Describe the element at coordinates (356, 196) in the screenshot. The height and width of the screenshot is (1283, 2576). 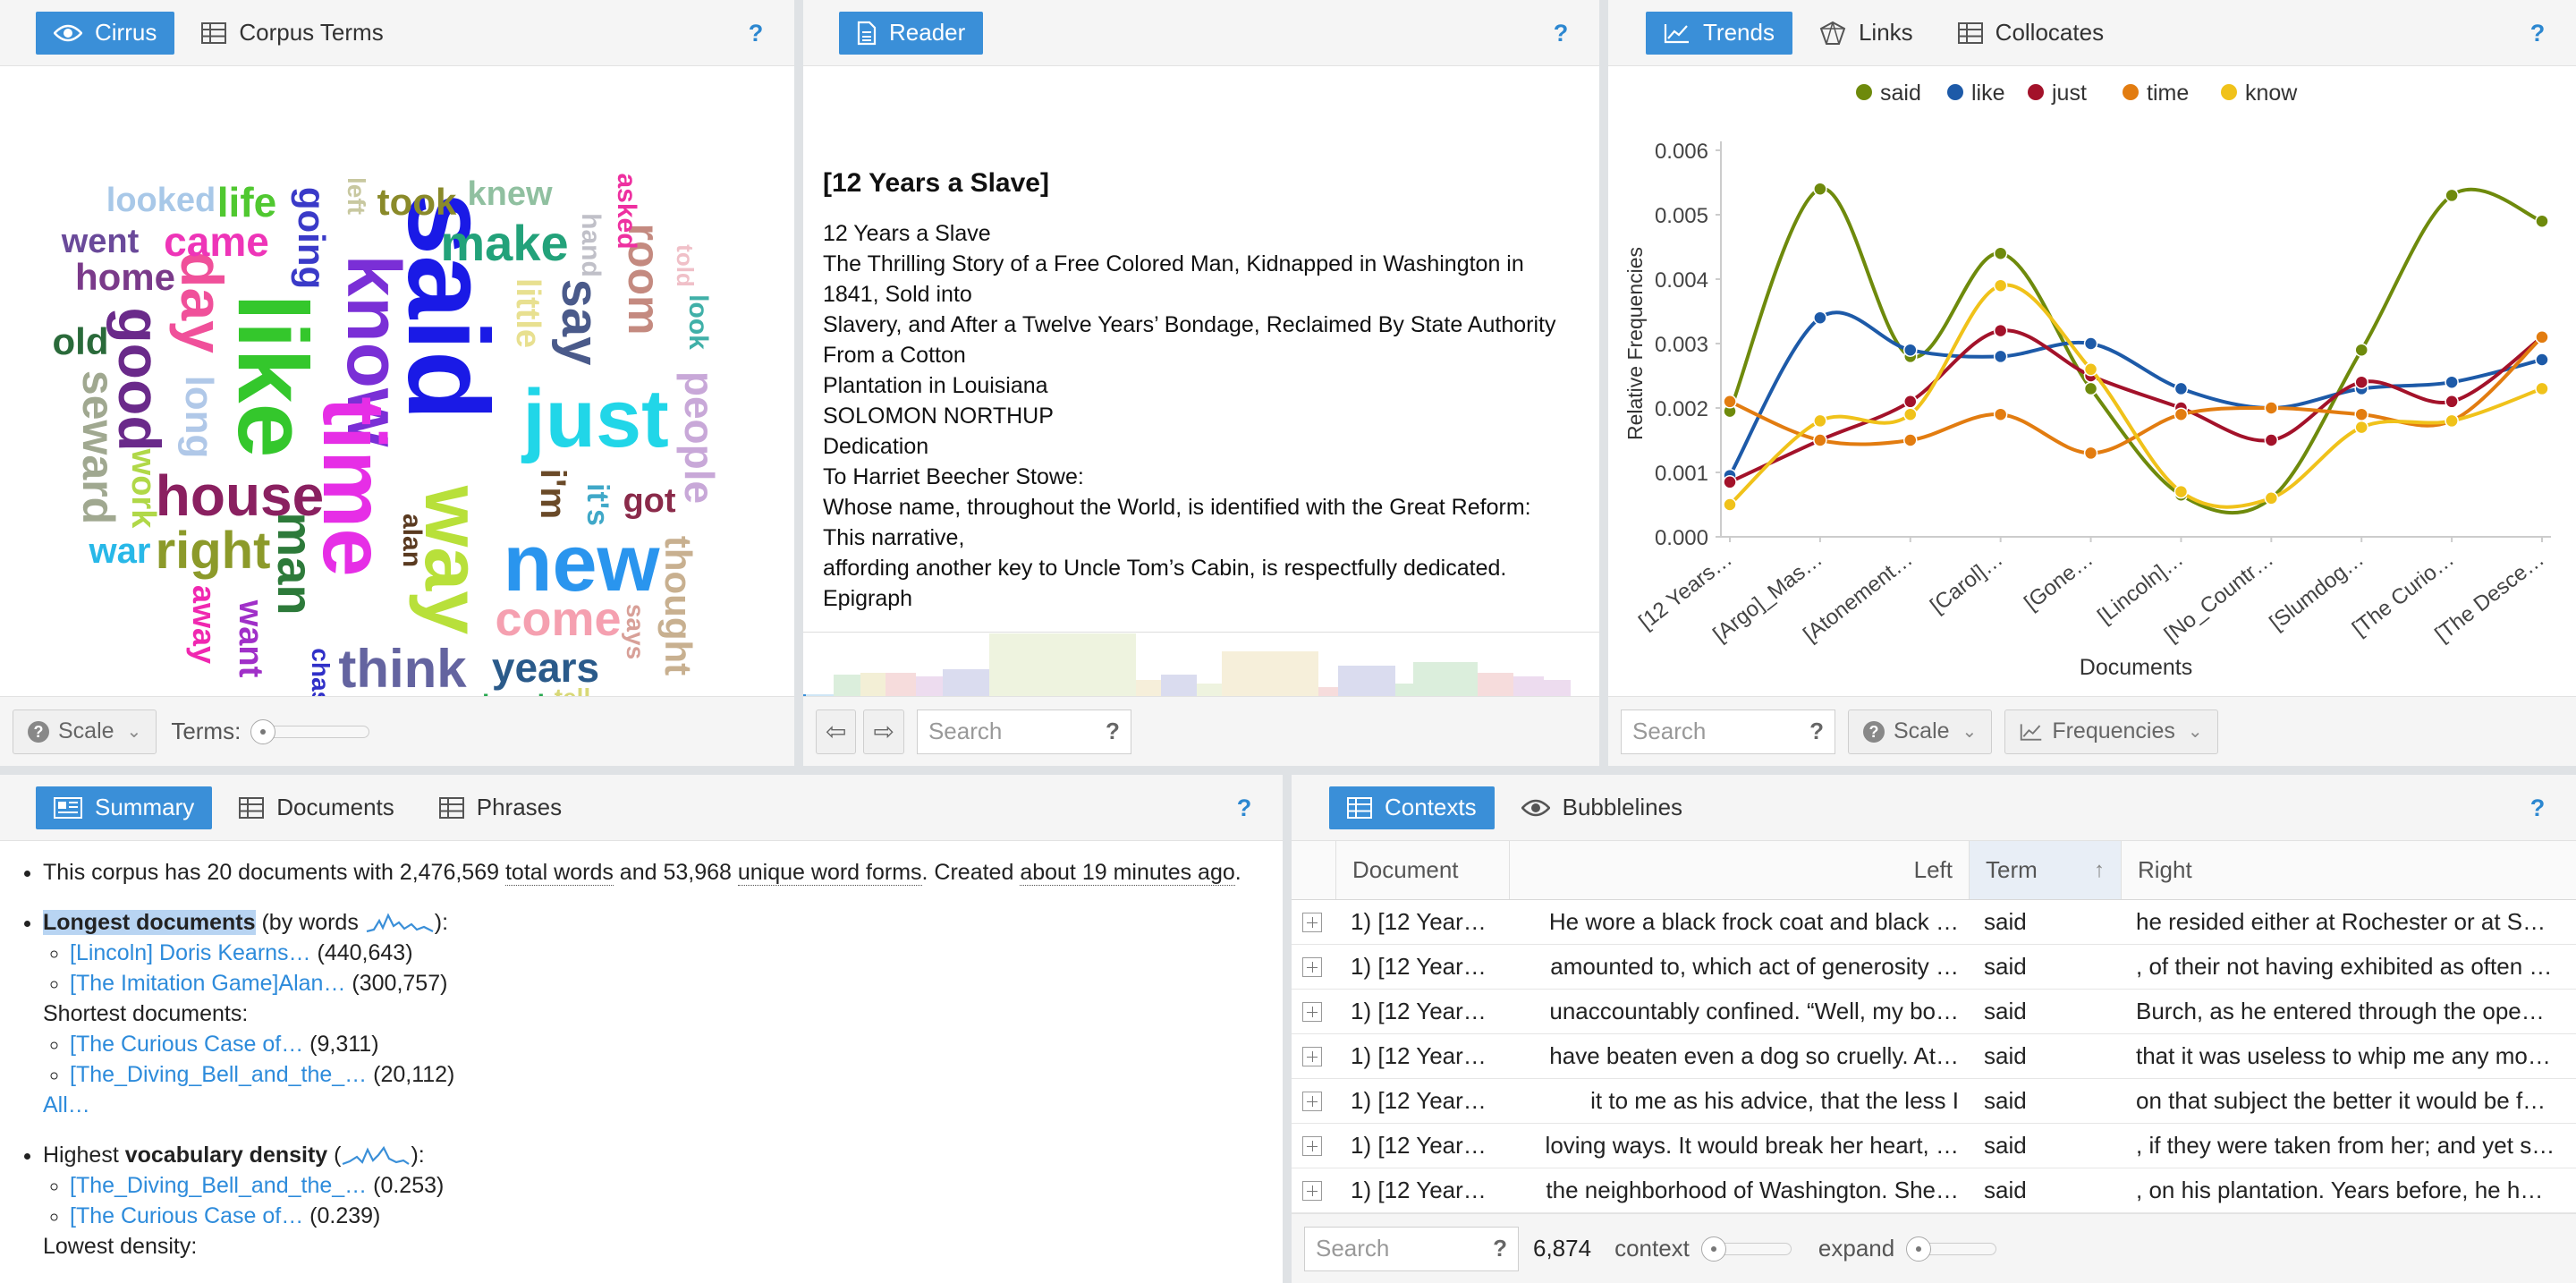
I see `cloud-word: left` at that location.